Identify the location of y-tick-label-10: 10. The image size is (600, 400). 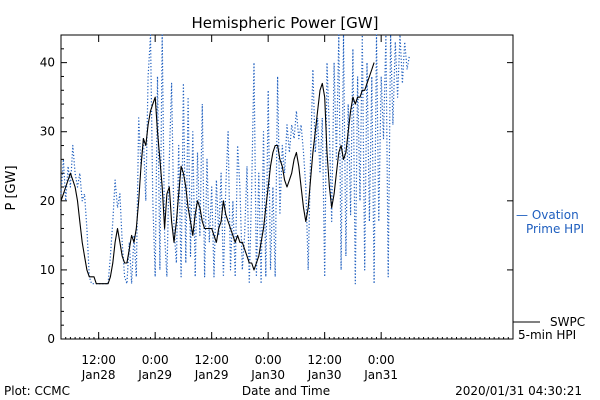
(47, 270).